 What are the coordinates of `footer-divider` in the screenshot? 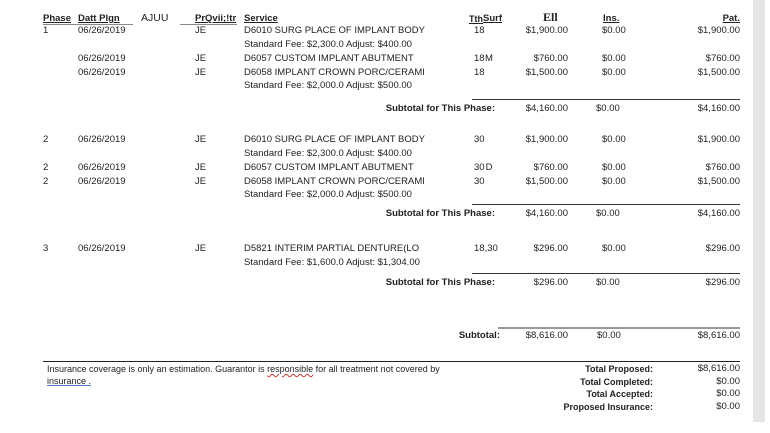 It's located at (391, 361).